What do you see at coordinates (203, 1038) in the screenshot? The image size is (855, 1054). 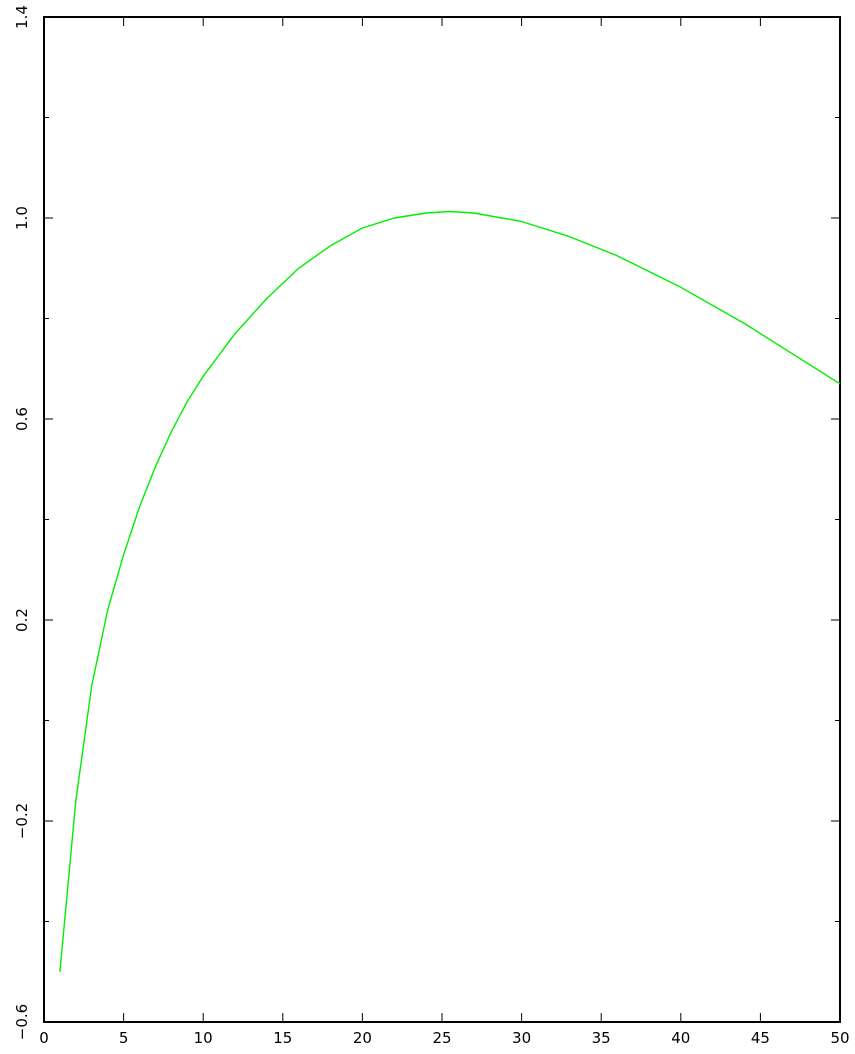 I see `x-tick-label: 10` at bounding box center [203, 1038].